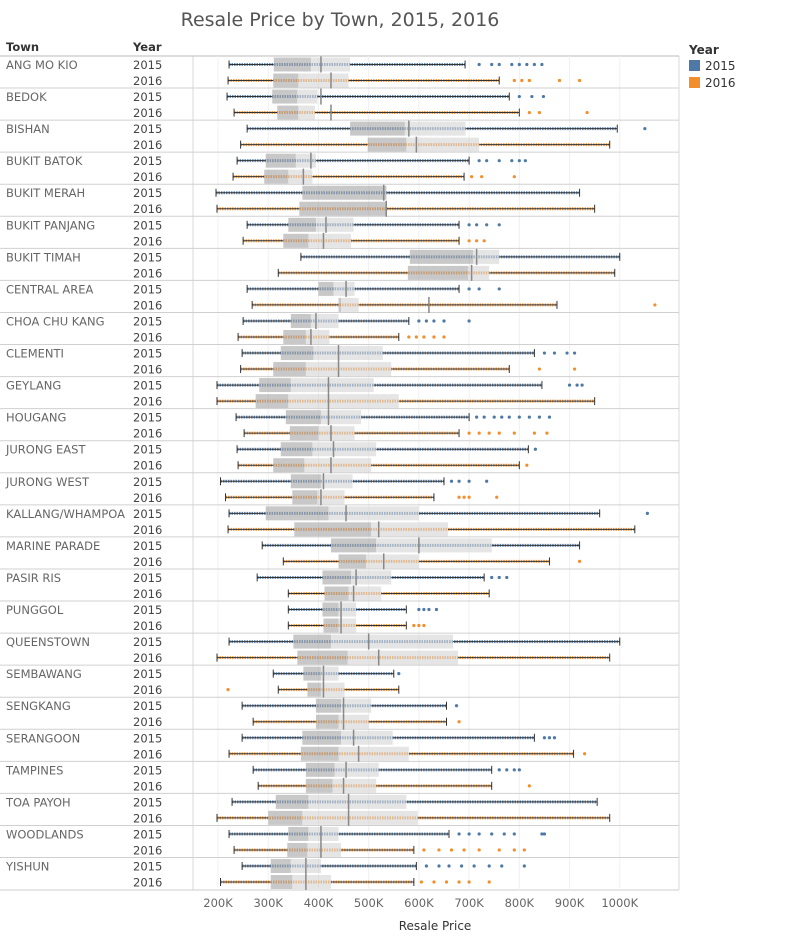 Image resolution: width=800 pixels, height=941 pixels. What do you see at coordinates (425, 144) in the screenshot?
I see `boxplot-bishan-2016` at bounding box center [425, 144].